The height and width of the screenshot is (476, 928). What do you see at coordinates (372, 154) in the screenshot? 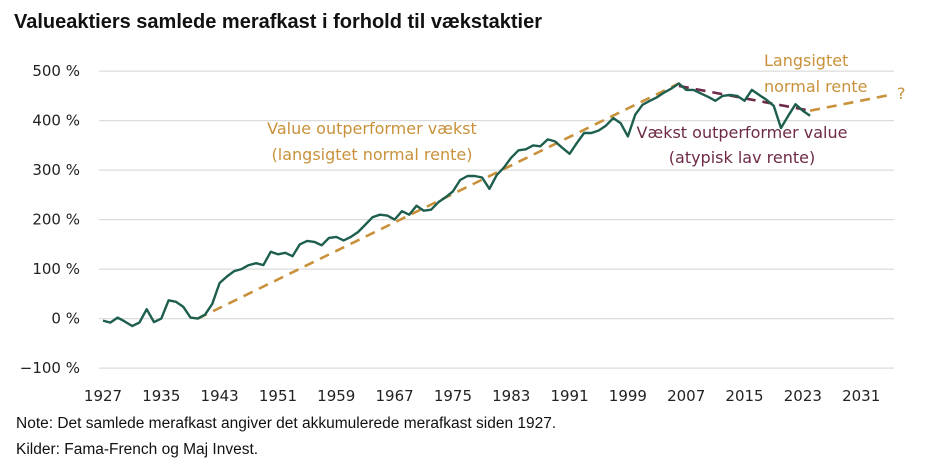
I see `annotation-value-line2: (langsigtet normal rente)` at bounding box center [372, 154].